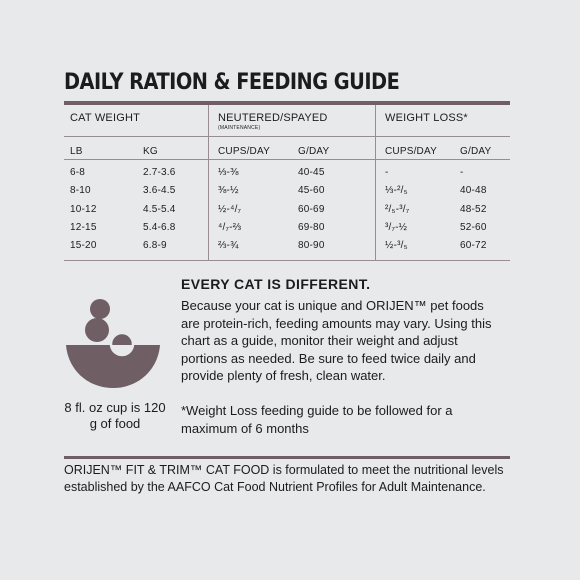  What do you see at coordinates (159, 190) in the screenshot?
I see `table-cell: 3.6-4.5` at bounding box center [159, 190].